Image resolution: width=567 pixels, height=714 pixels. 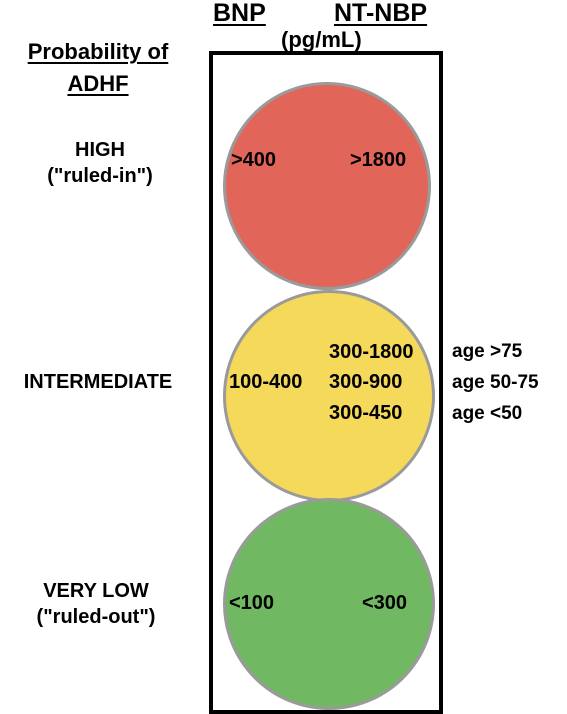 What do you see at coordinates (100, 150) in the screenshot?
I see `high-level-name: HIGH` at bounding box center [100, 150].